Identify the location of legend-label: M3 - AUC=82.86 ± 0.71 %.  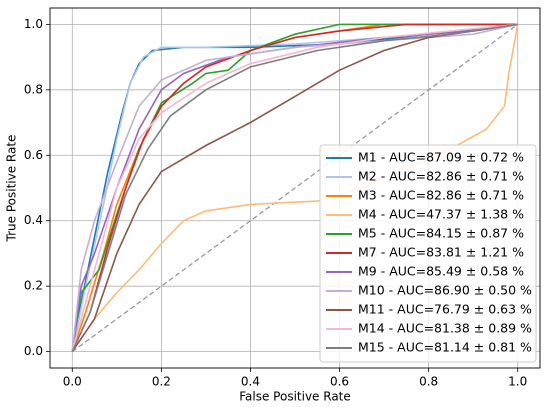
(441, 195).